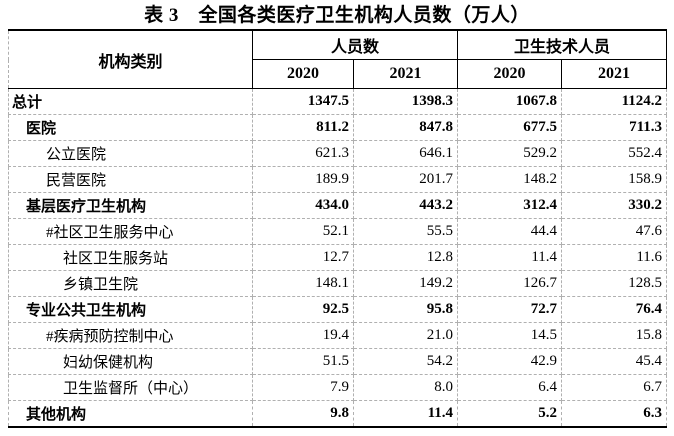 The image size is (674, 436). I want to click on value-cell: 9.8, so click(303, 414).